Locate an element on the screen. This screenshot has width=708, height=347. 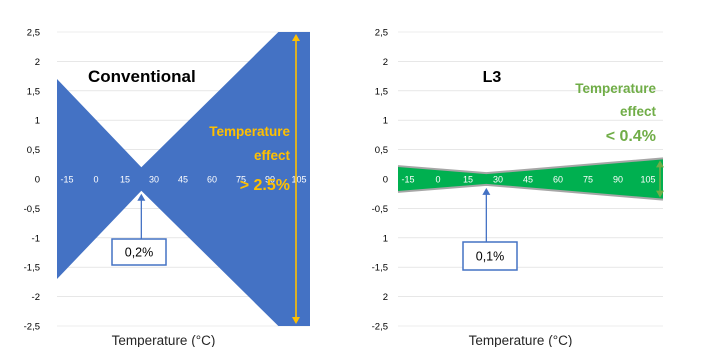
callout-text: 0,2% is located at coordinates (139, 253).